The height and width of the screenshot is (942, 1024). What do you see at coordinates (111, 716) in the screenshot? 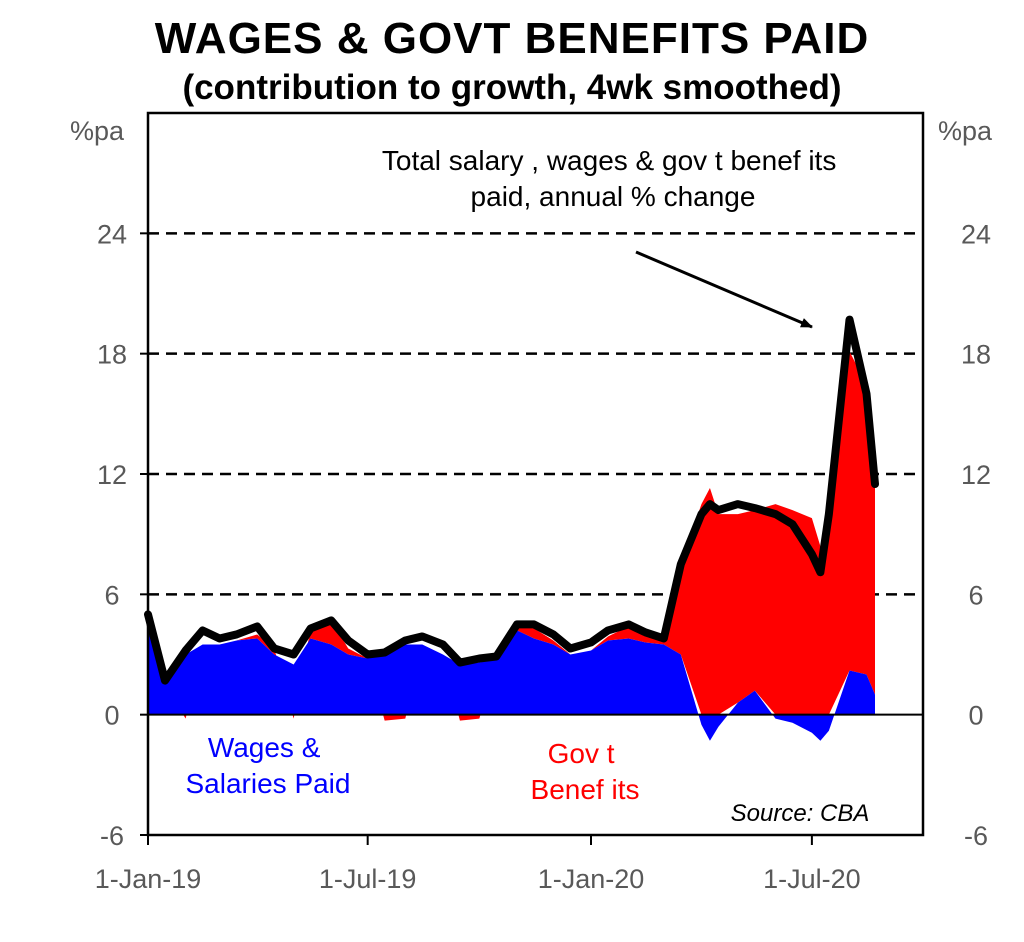
I see `y-tick-left: 0` at bounding box center [111, 716].